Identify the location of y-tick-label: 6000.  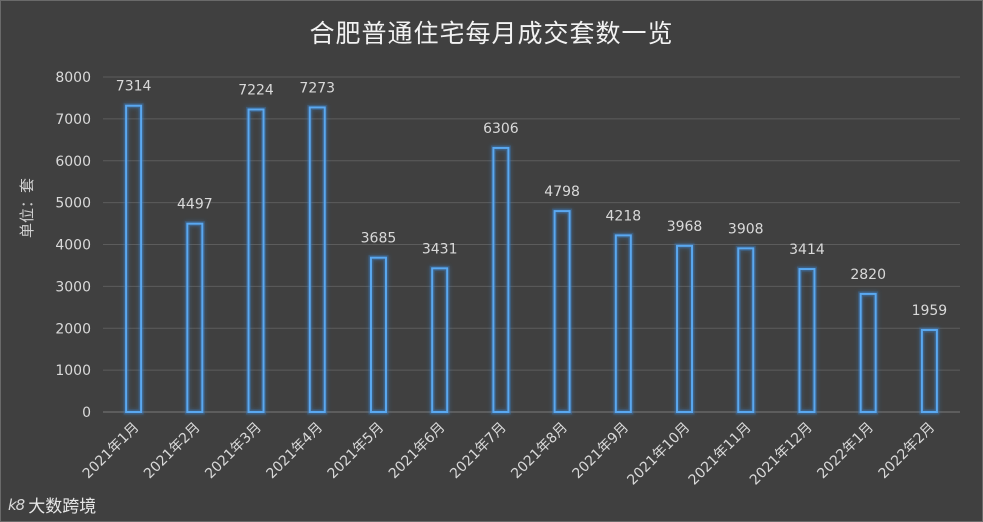
(73, 162).